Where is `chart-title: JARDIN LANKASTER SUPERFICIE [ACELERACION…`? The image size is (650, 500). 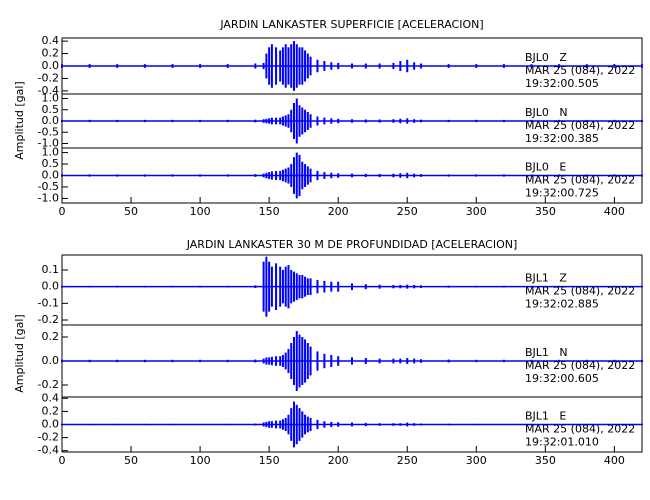
chart-title: JARDIN LANKASTER SUPERFICIE [ACELERACION… is located at coordinates (351, 24).